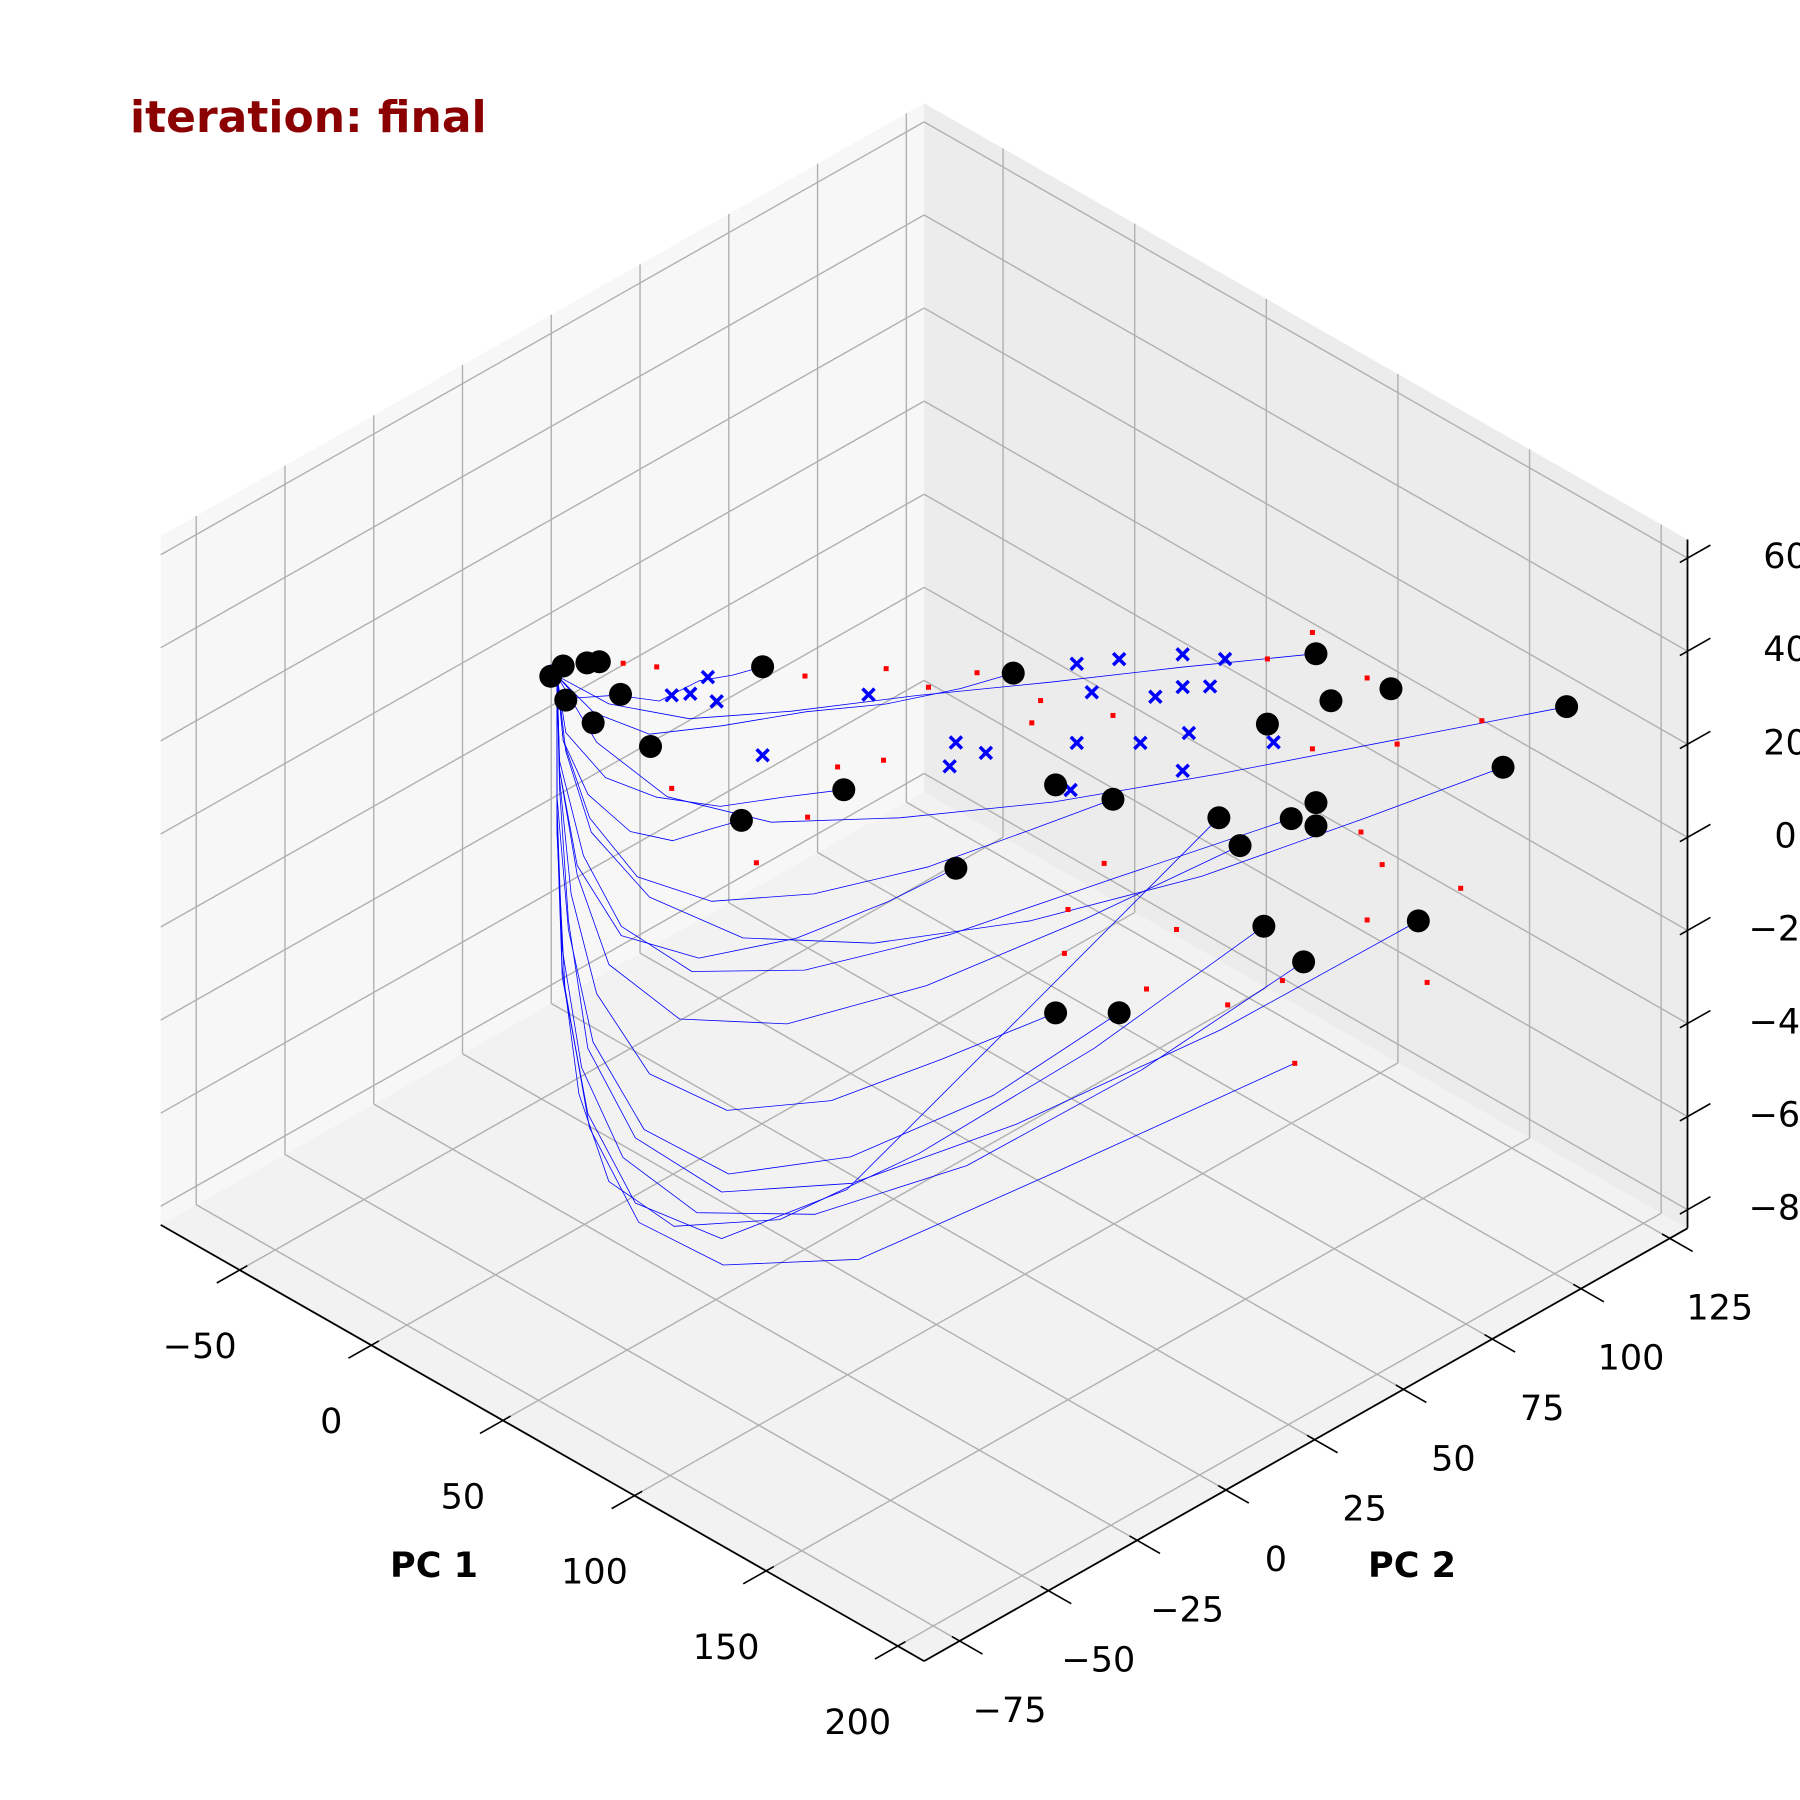 This screenshot has height=1800, width=1800. What do you see at coordinates (857, 1723) in the screenshot?
I see `x-tick-label: 200` at bounding box center [857, 1723].